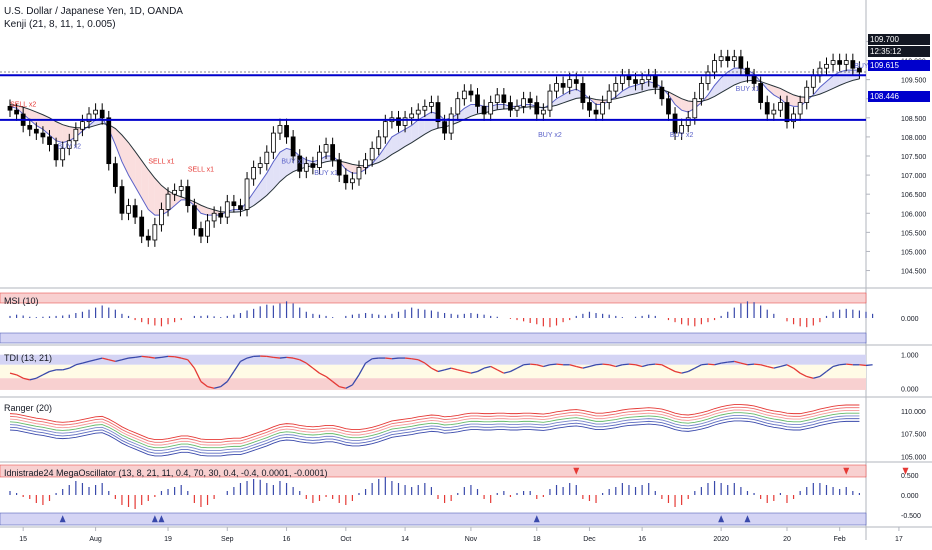 Image resolution: width=932 pixels, height=550 pixels. I want to click on x-tick-label: 20, so click(787, 539).